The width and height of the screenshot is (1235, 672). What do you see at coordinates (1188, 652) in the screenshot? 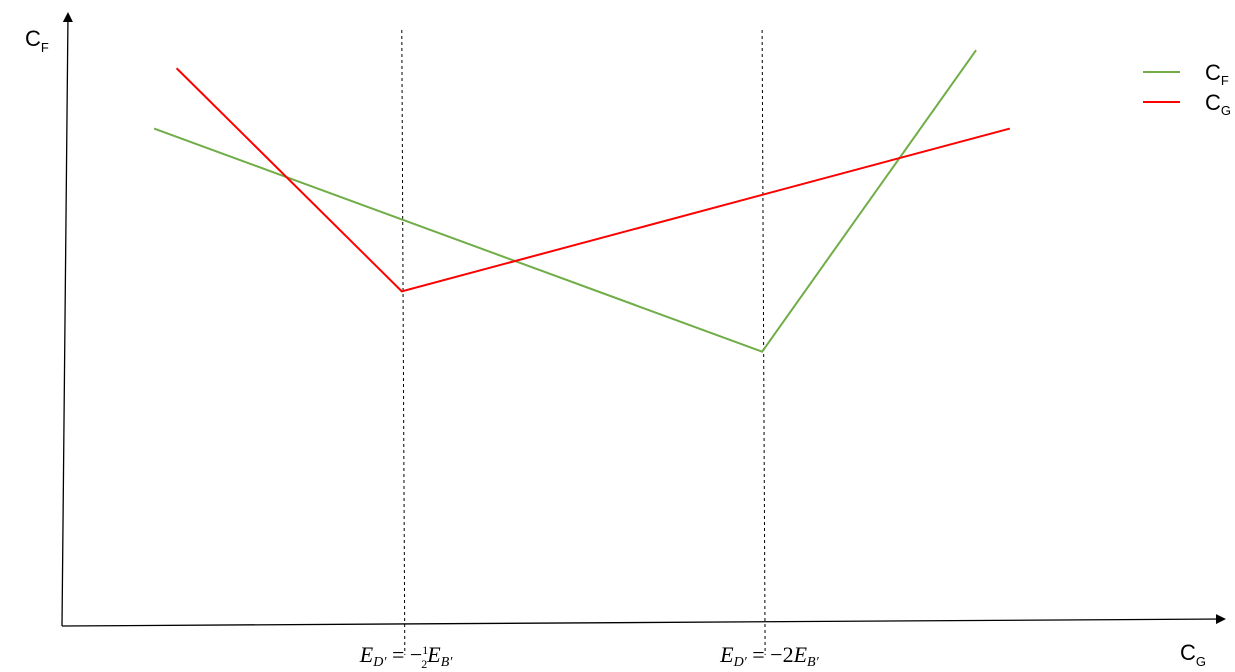
I see `x-axis-label-main: C` at bounding box center [1188, 652].